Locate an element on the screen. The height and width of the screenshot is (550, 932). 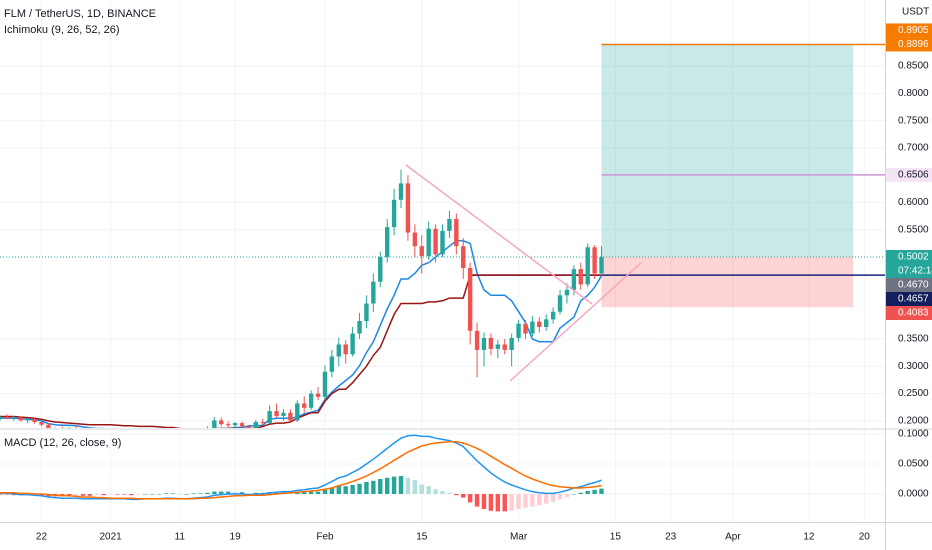
y-tick-label: 0.8500 is located at coordinates (913, 66).